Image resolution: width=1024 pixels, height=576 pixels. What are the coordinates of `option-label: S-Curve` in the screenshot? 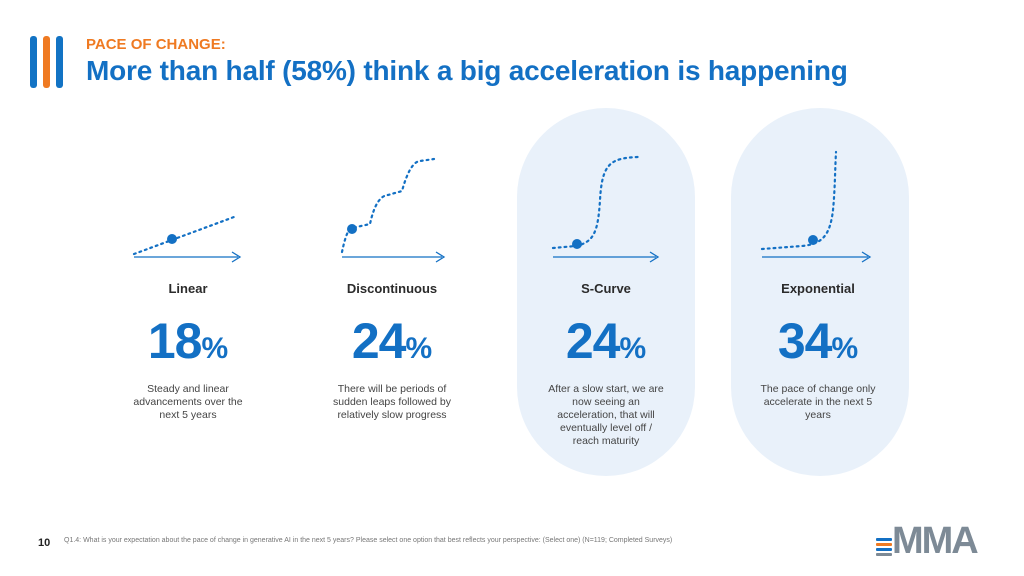 It's located at (606, 288).